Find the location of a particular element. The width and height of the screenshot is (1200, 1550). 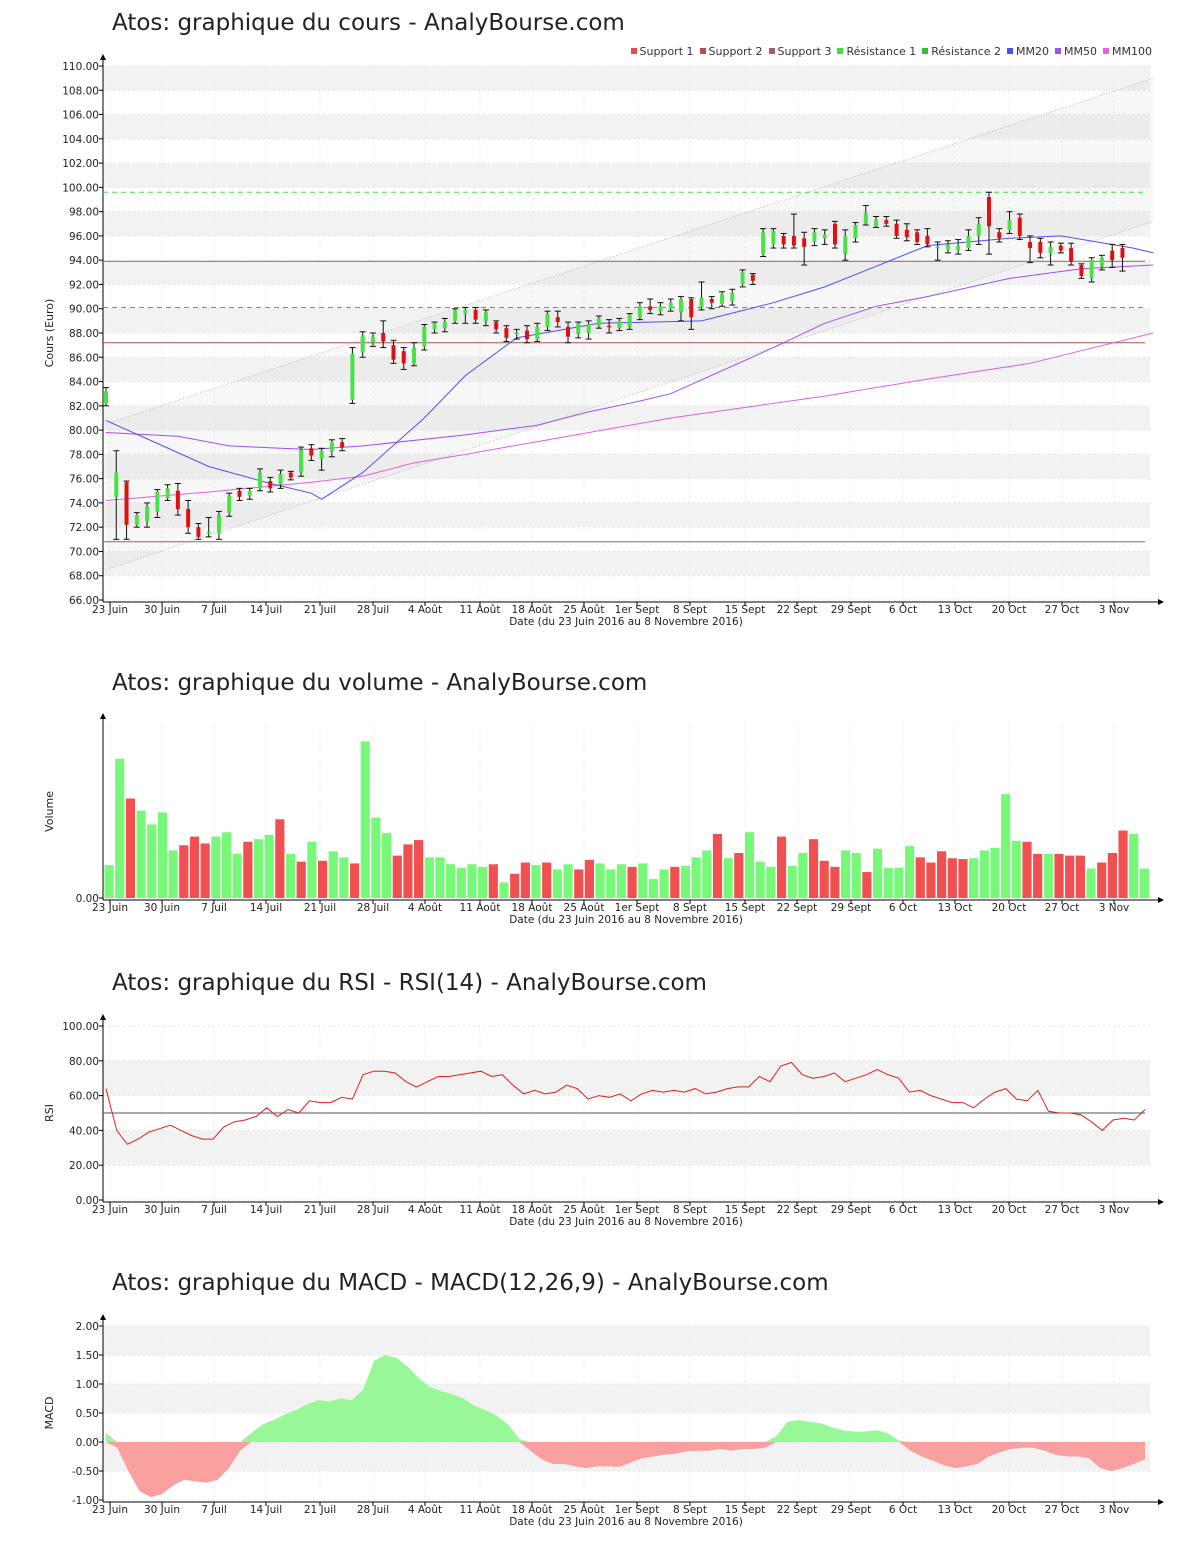

price-x-tick-label: 22 Sept is located at coordinates (797, 610).